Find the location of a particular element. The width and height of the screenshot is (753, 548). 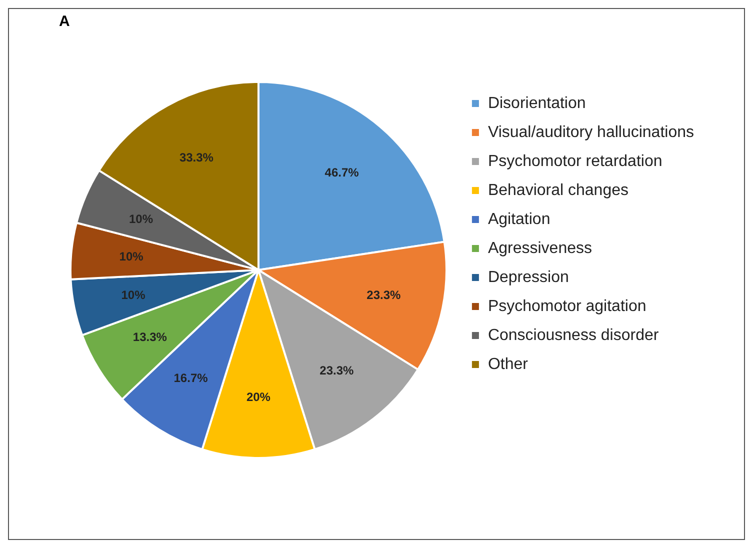

legend-label: Visual/auditory hallucinations is located at coordinates (591, 132).